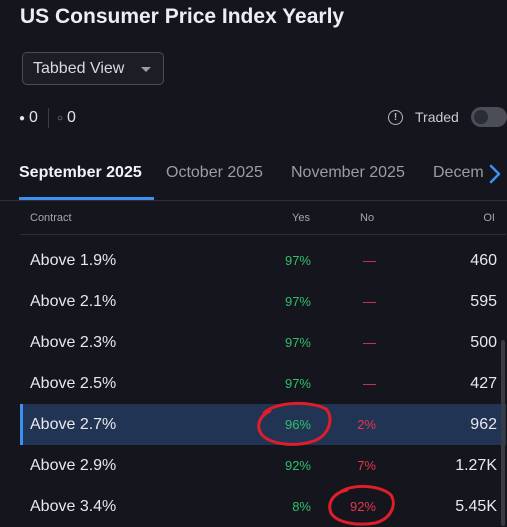 Image resolution: width=507 pixels, height=527 pixels. Describe the element at coordinates (182, 16) in the screenshot. I see `page-title: US Consumer Price Index Yearly` at that location.